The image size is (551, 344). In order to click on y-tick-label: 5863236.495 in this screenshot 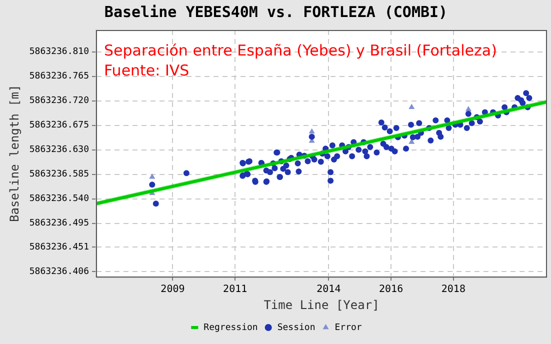, I will do `click(59, 223)`.